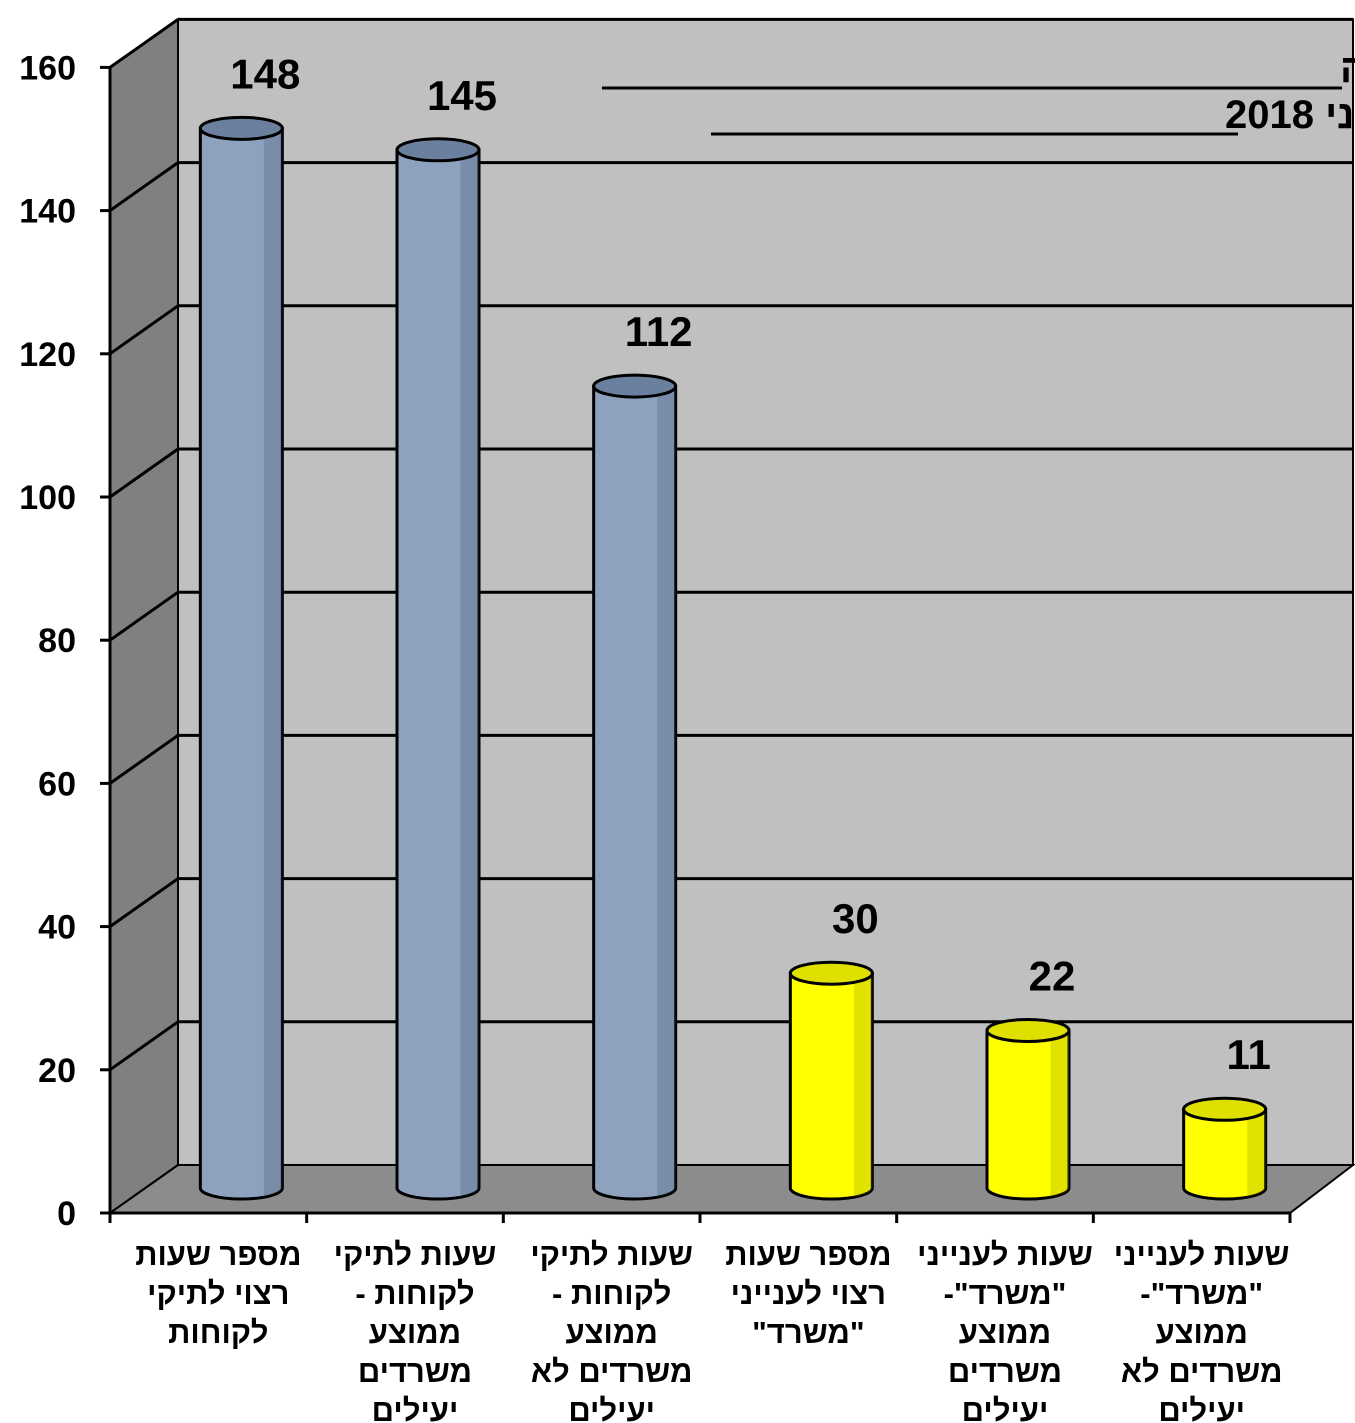 This screenshot has height=1423, width=1355. I want to click on category-label-line: רצוי לענייני, so click(808, 1293).